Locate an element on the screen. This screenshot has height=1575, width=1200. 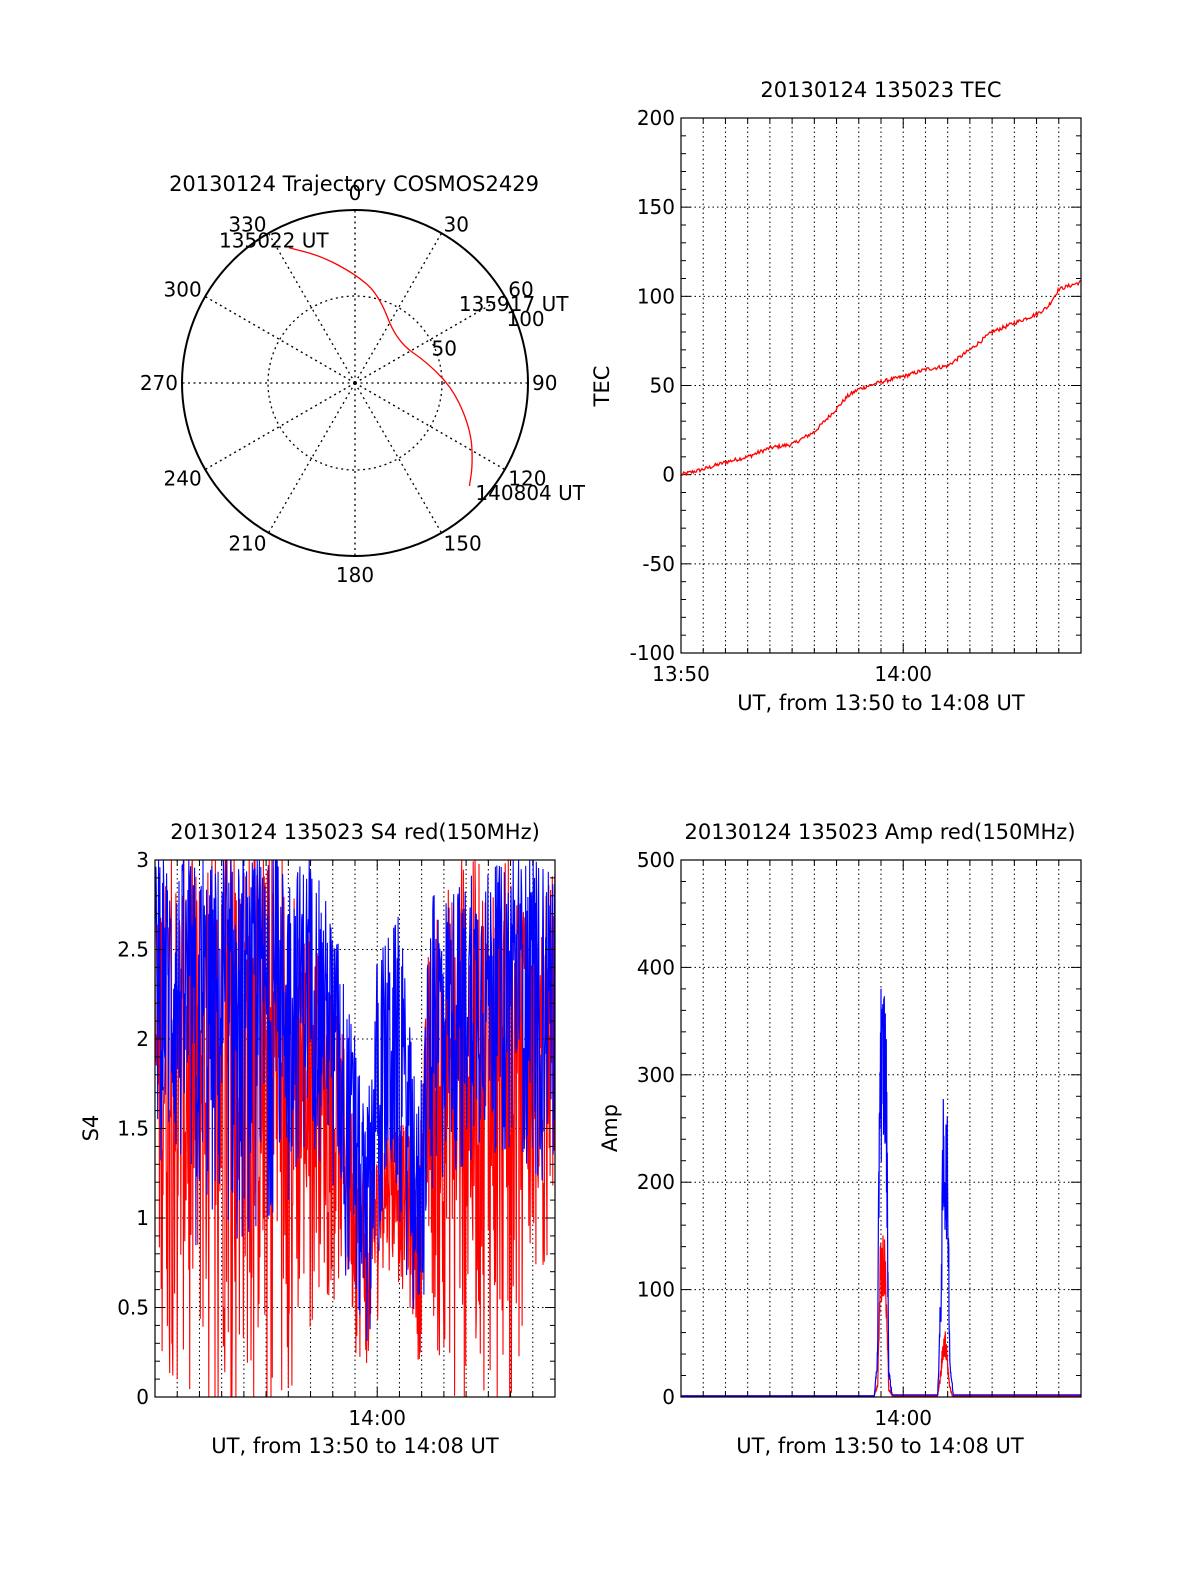
y-tick-label: 2 is located at coordinates (142, 1039).